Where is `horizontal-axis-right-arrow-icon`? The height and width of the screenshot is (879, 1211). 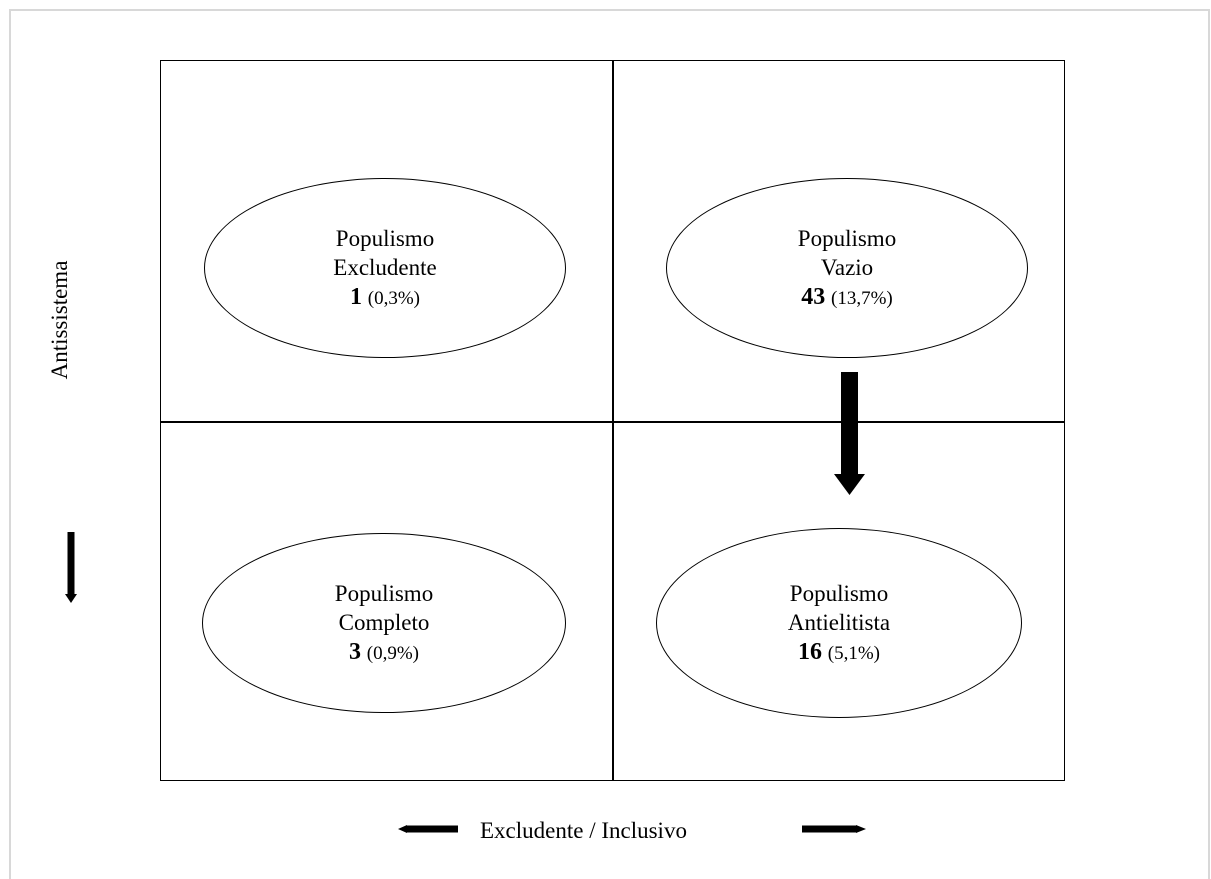 horizontal-axis-right-arrow-icon is located at coordinates (834, 829).